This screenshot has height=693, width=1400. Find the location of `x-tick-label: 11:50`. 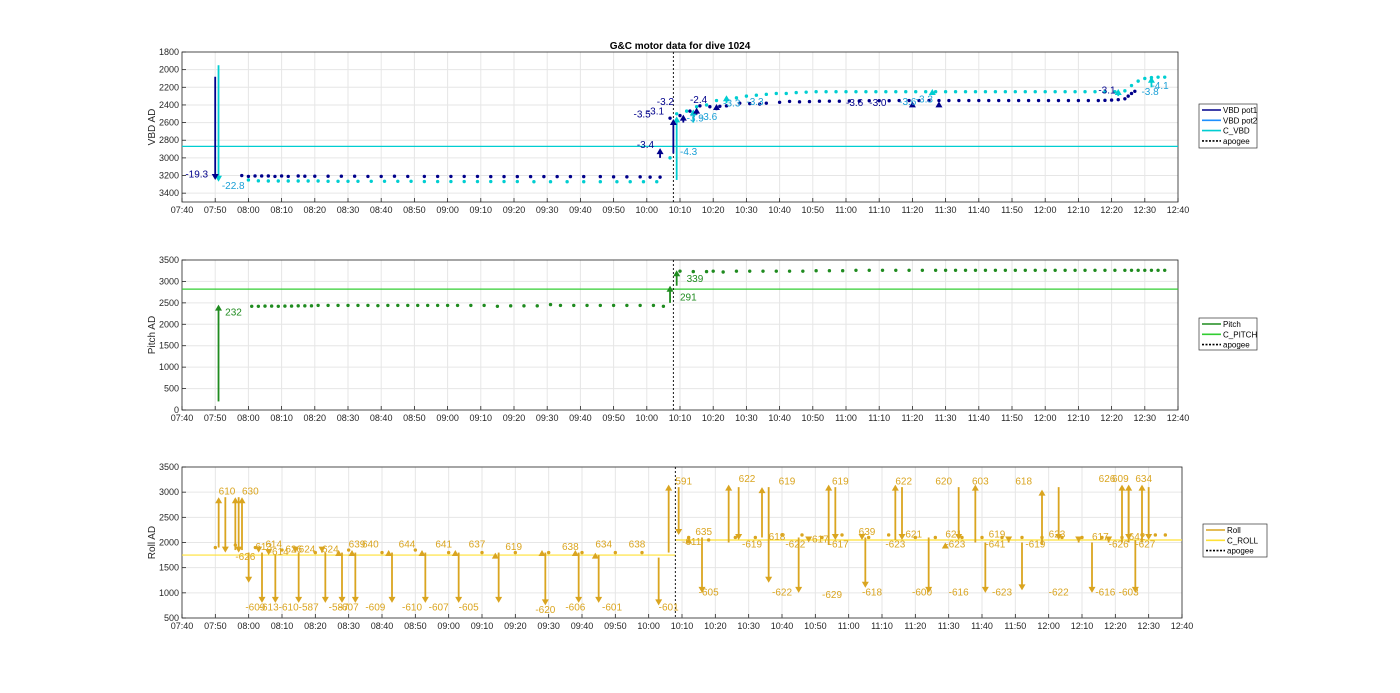

x-tick-label: 11:50 is located at coordinates (1012, 418).